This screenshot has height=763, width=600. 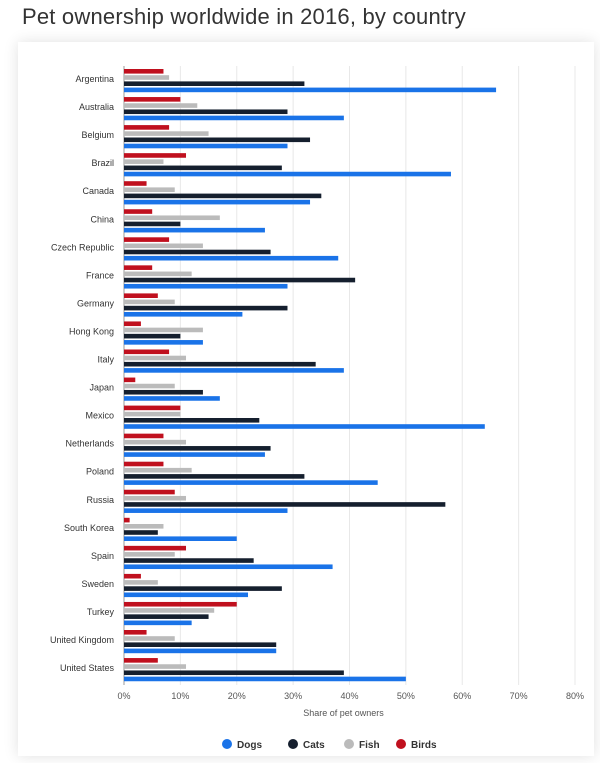 What do you see at coordinates (89, 444) in the screenshot?
I see `category-label: Netherlands` at bounding box center [89, 444].